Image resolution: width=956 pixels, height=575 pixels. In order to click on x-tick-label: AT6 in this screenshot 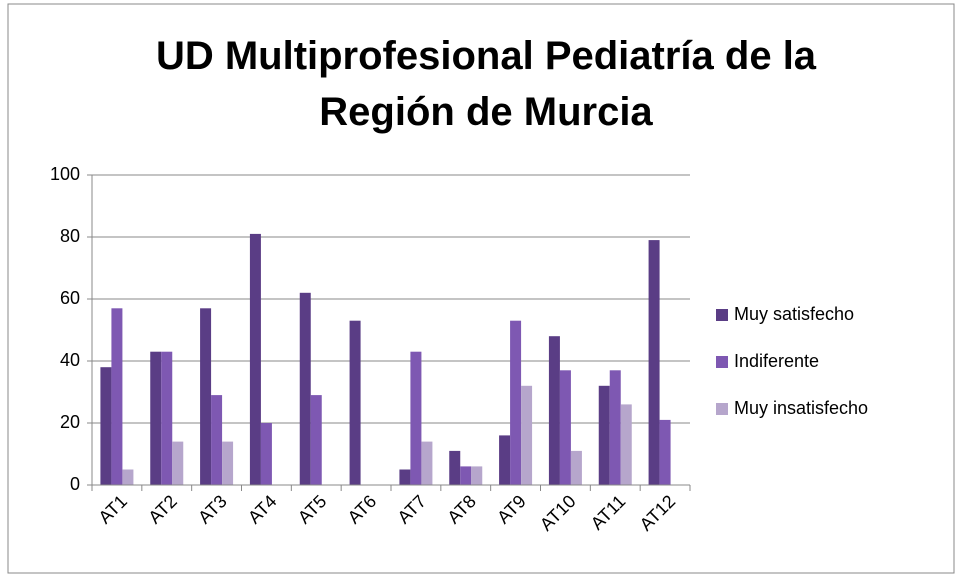, I will do `click(362, 509)`.